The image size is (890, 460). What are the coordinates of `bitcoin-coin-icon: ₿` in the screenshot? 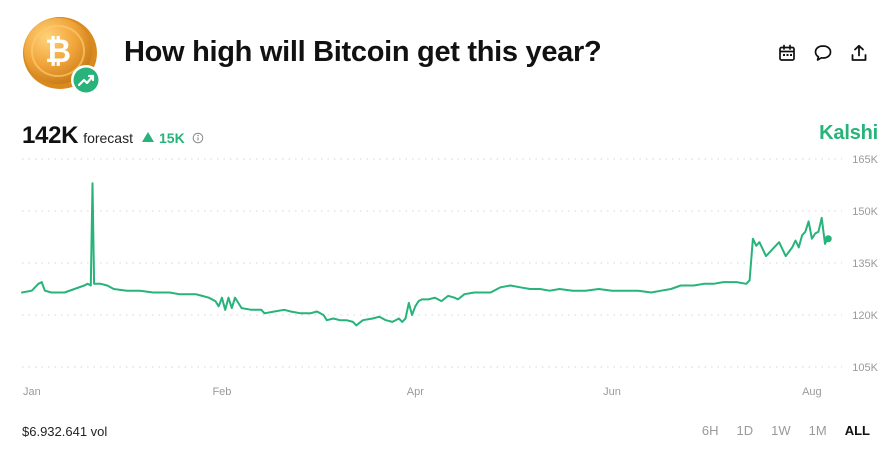 It's located at (62, 56).